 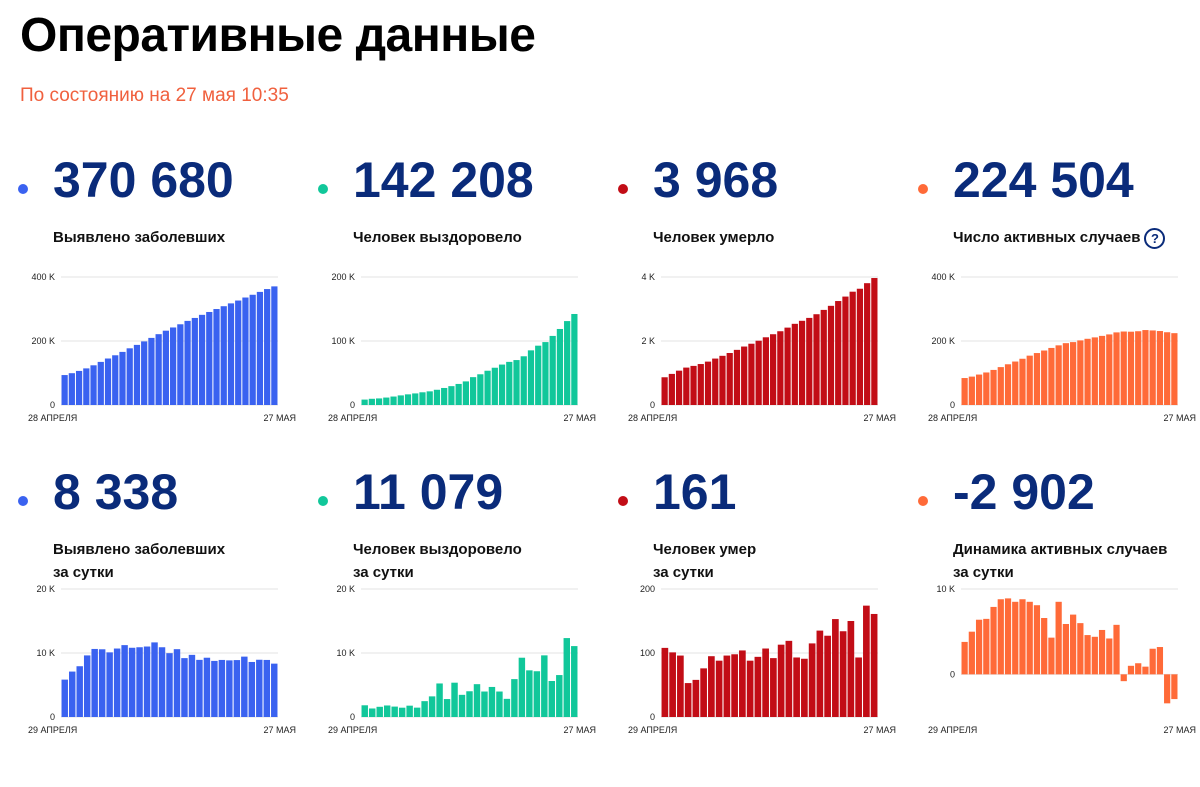 I want to click on mini-bar-chart: 0 100 K 200 K 28 АПРЕЛЯ 27 МАЯ, so click(x=462, y=347).